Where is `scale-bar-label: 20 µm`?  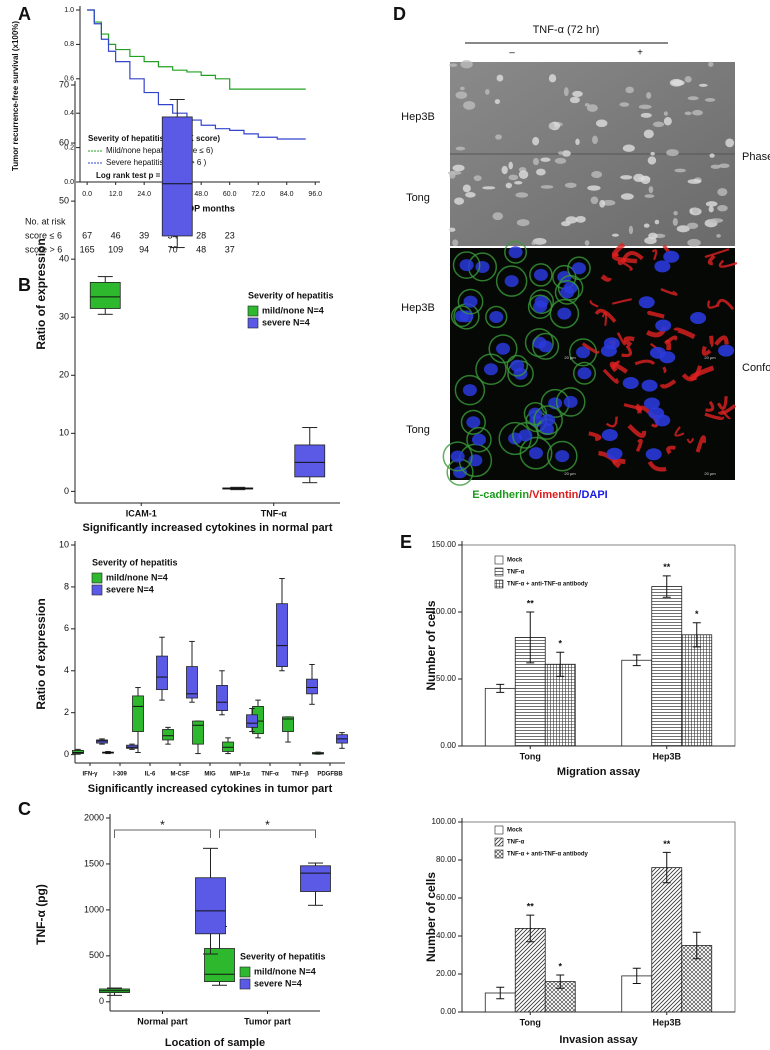
scale-bar-label: 20 µm is located at coordinates (570, 473).